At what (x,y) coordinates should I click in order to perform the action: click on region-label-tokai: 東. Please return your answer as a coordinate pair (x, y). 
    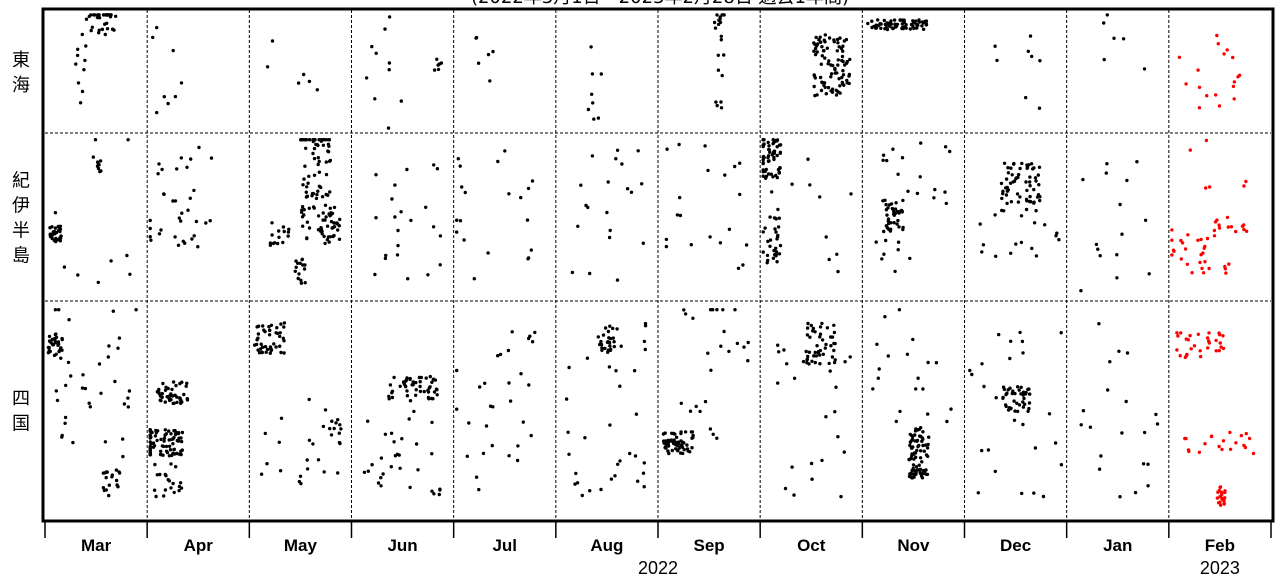
    Looking at the image, I should click on (21, 60).